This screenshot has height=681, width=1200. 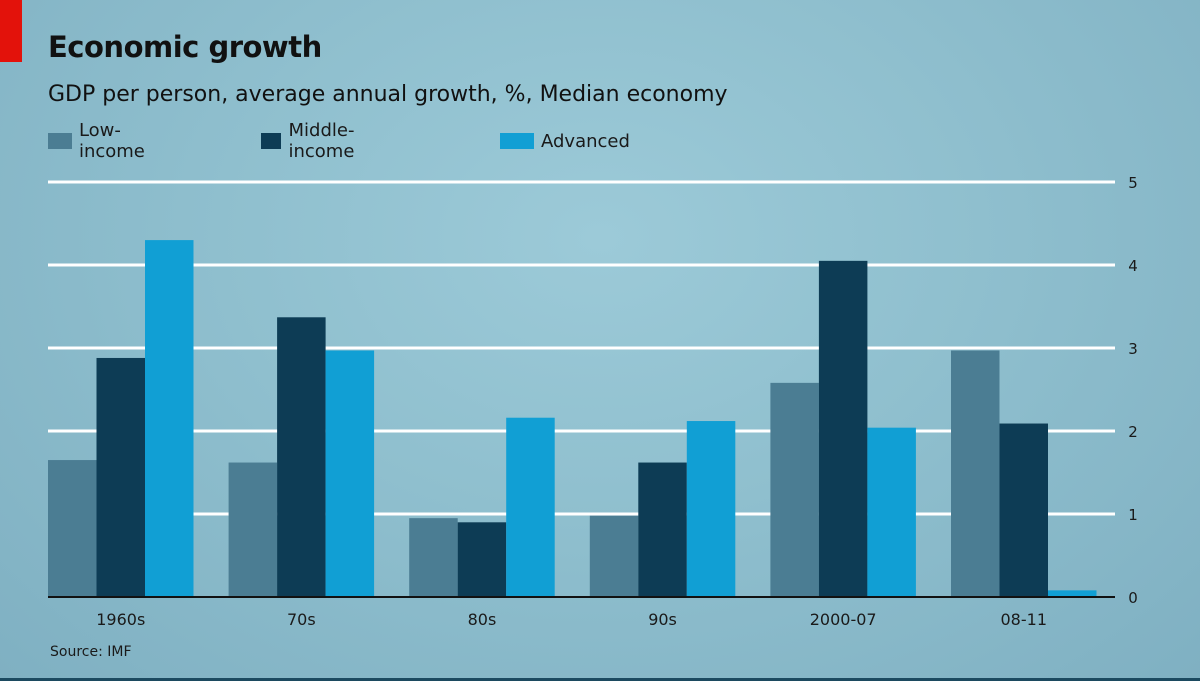 What do you see at coordinates (60, 141) in the screenshot?
I see `legend-swatch-low-income` at bounding box center [60, 141].